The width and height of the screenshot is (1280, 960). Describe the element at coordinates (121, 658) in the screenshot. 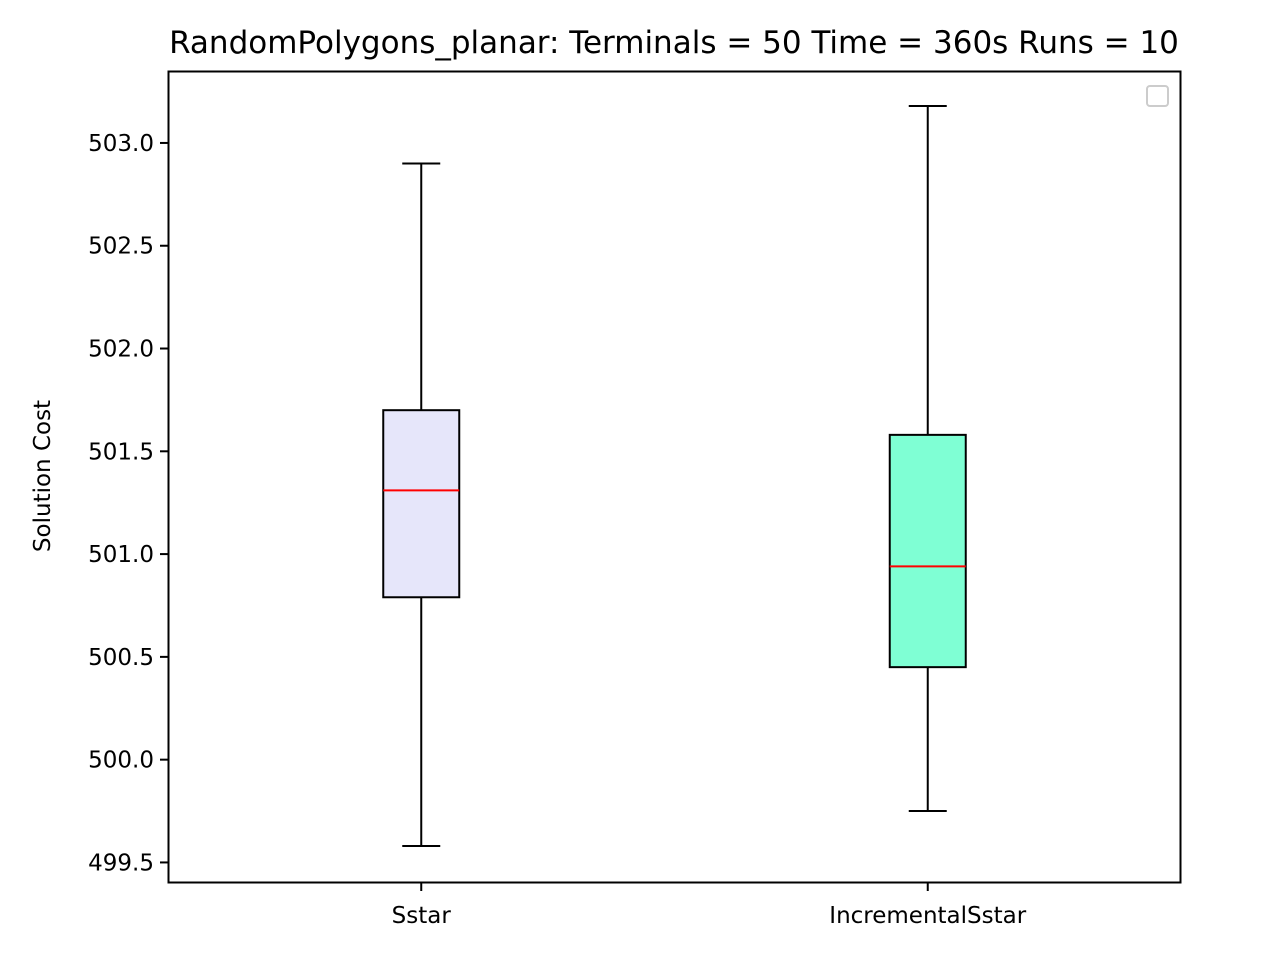

I see `y-tick-label: 500.5` at that location.